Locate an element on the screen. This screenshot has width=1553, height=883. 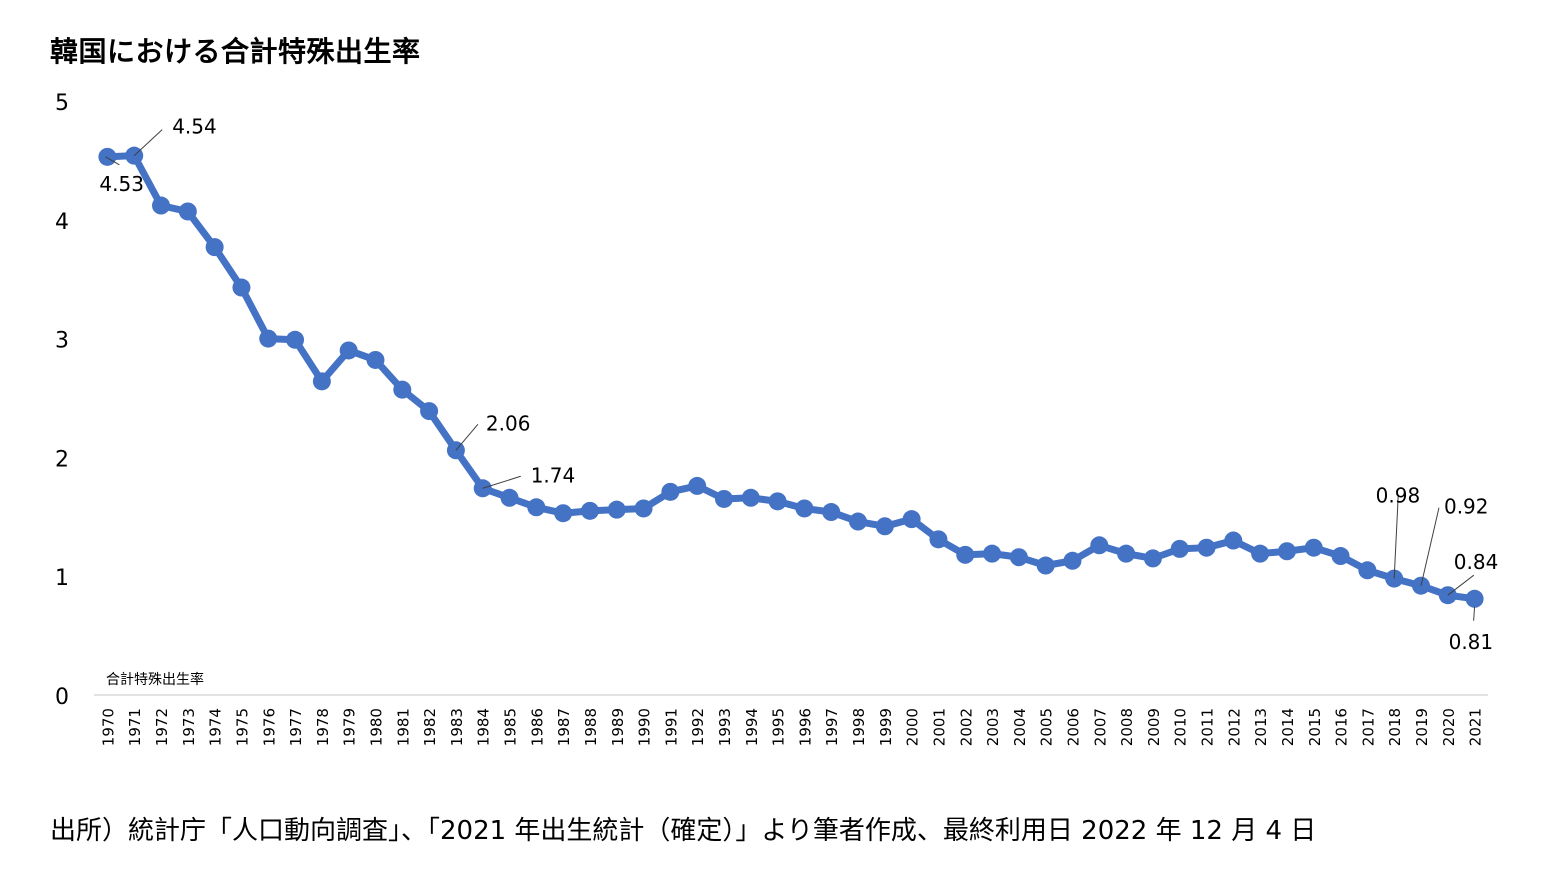
x-tick-label: 1998 is located at coordinates (859, 727).